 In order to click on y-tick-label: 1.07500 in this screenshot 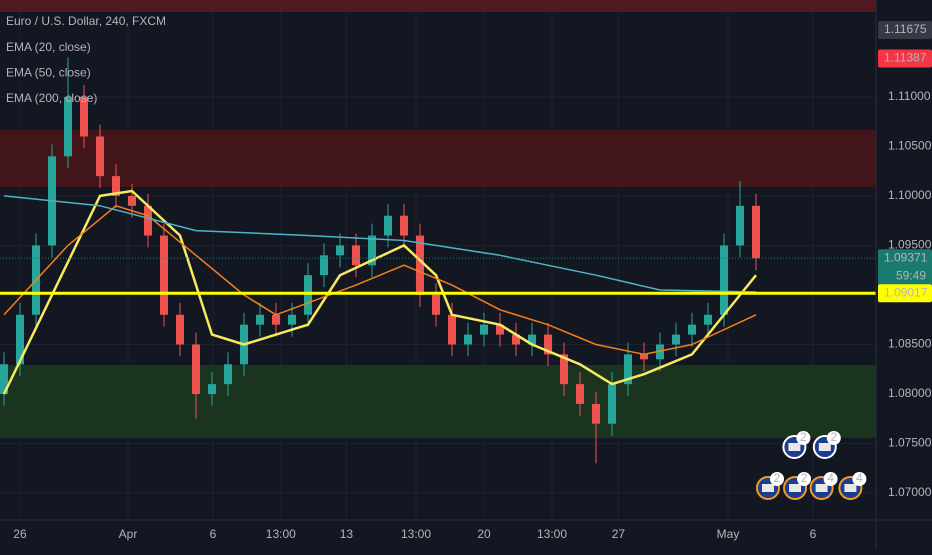, I will do `click(910, 443)`.